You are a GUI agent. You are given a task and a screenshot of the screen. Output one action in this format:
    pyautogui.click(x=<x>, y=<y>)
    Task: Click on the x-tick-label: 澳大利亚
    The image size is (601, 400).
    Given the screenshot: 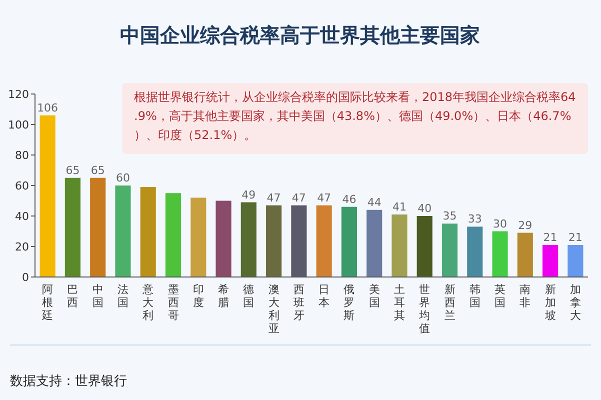 What is the action you would take?
    pyautogui.click(x=274, y=309)
    